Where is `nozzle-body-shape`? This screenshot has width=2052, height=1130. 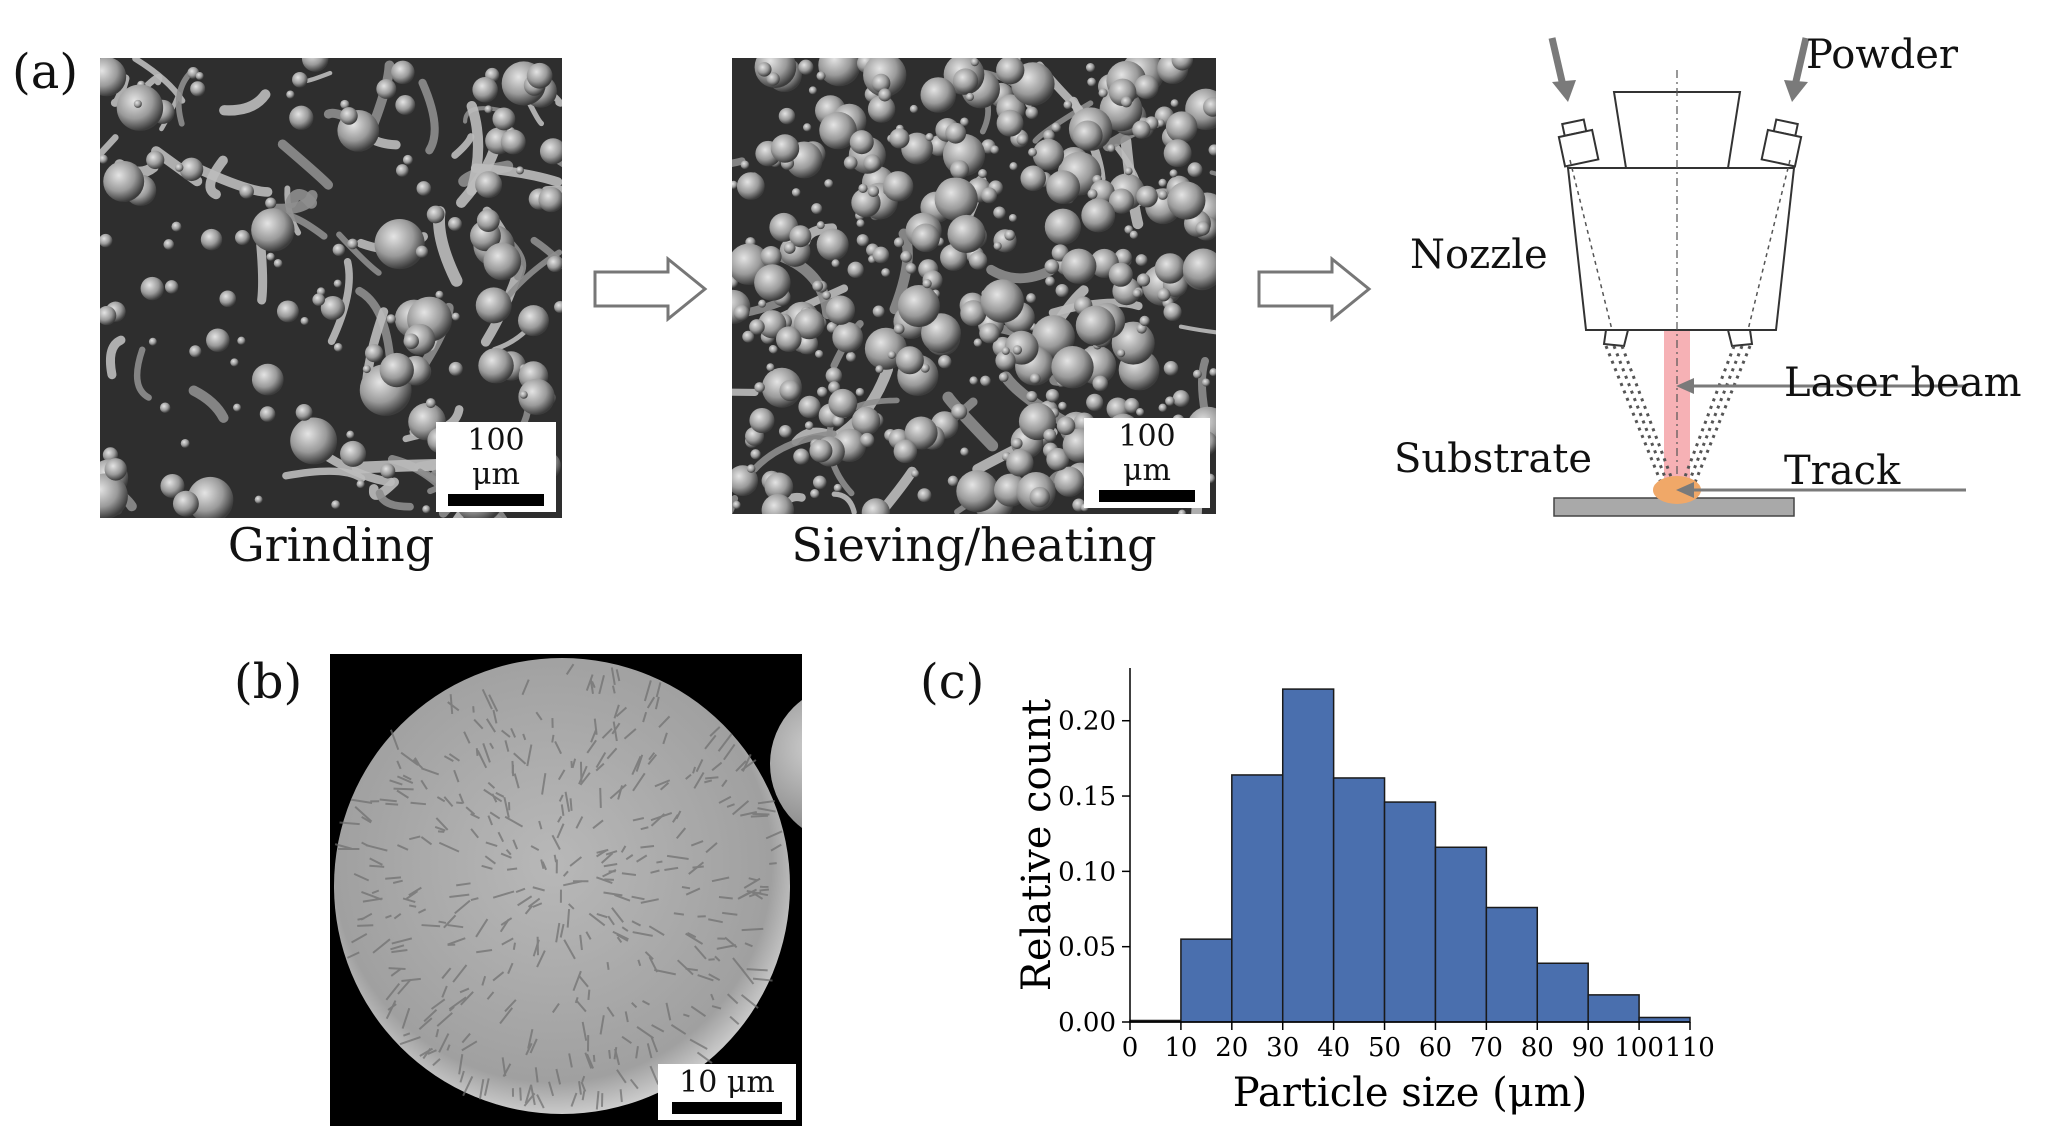 nozzle-body-shape is located at coordinates (1681, 249).